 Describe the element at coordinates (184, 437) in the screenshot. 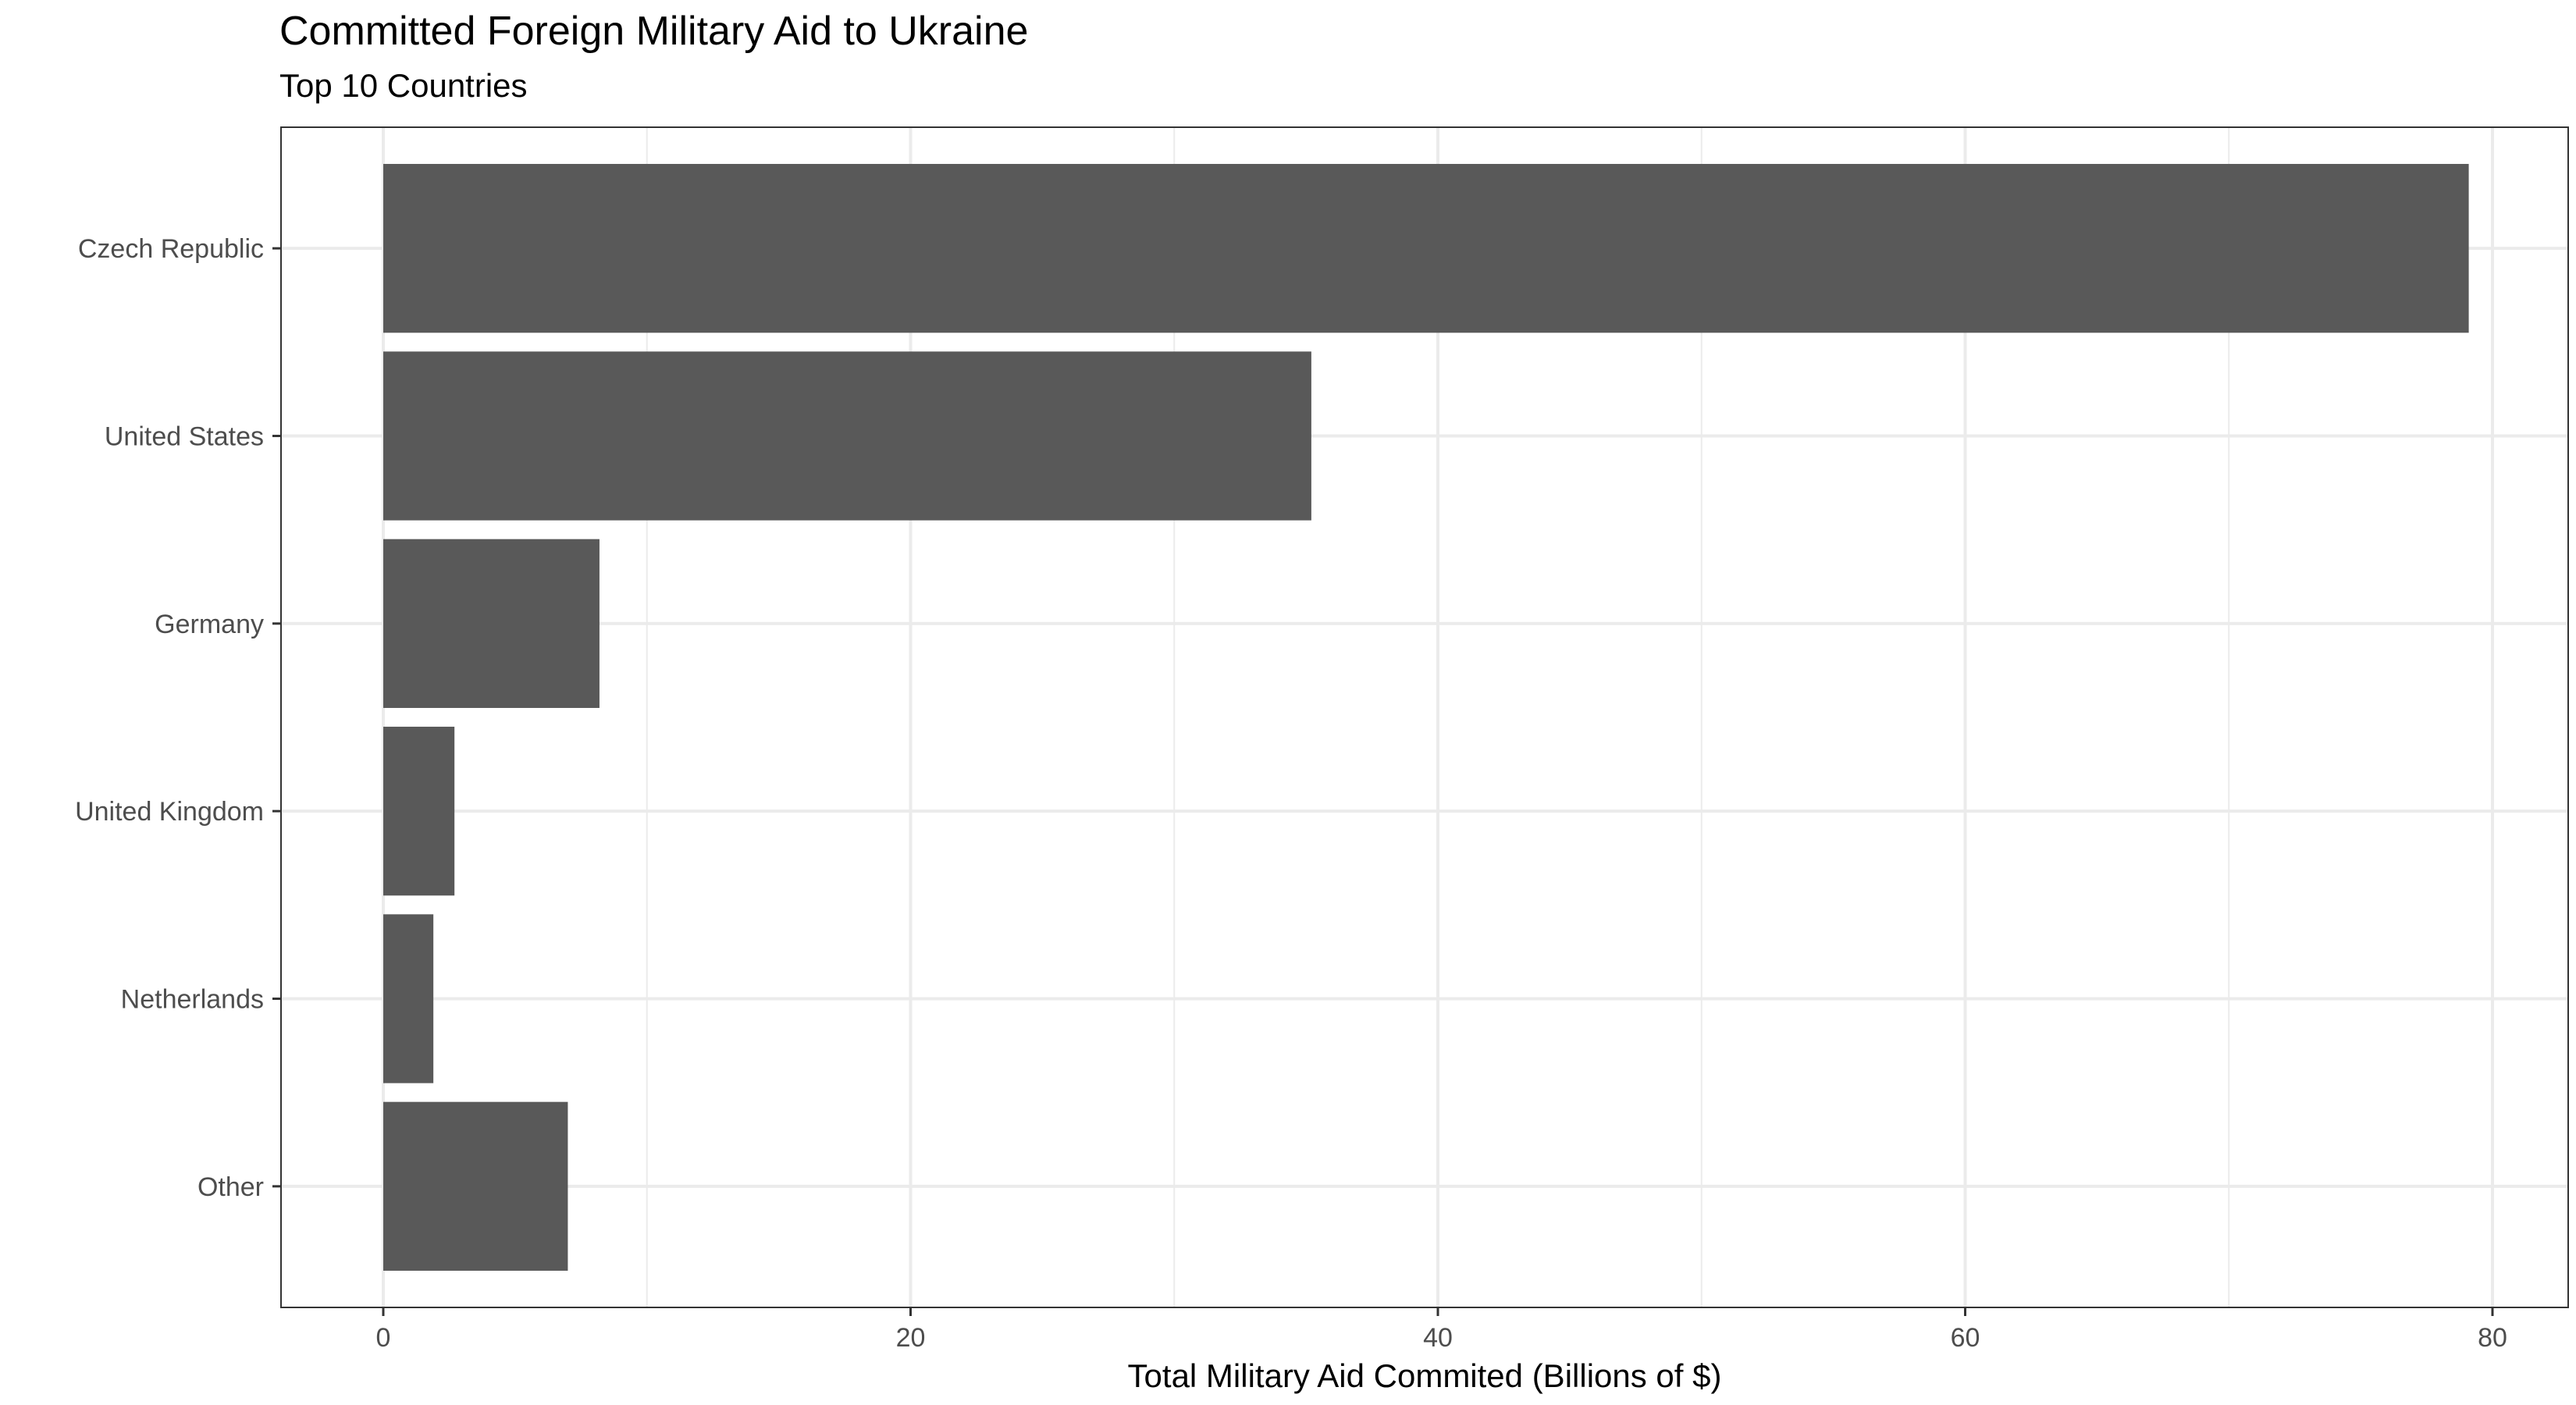

I see `y-tick-label: United States` at that location.